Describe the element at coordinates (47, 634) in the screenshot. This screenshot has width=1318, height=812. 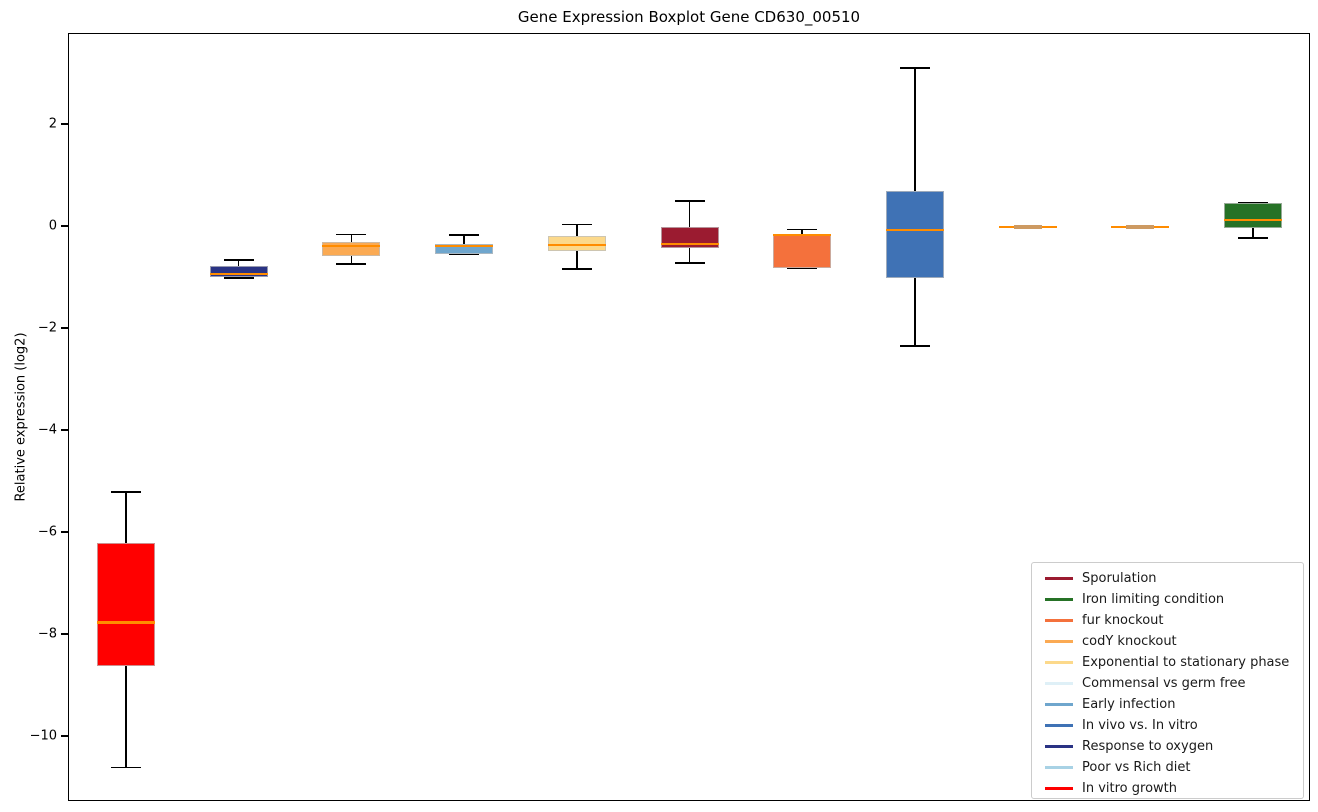
I see `y-tick-label: −8` at that location.